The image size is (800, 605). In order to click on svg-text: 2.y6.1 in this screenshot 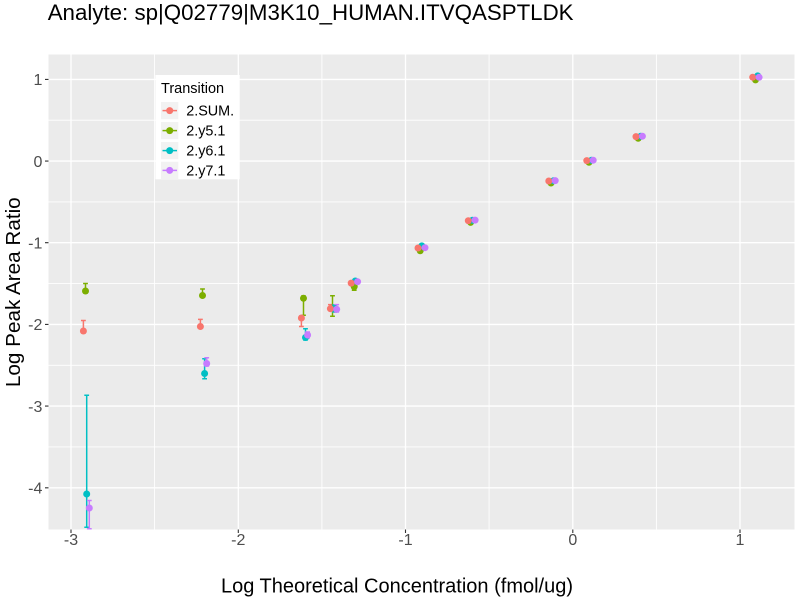, I will do `click(205, 152)`.